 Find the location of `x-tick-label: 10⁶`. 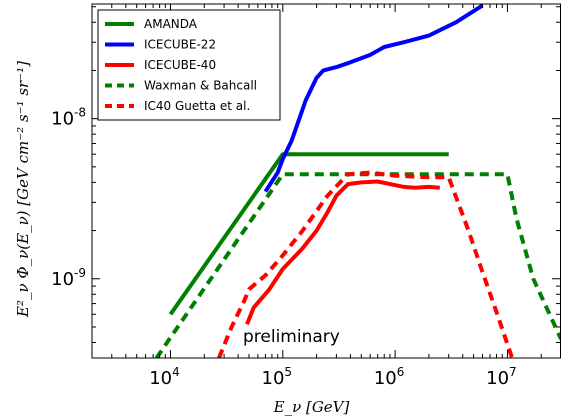

x-tick-label: 10⁶ is located at coordinates (389, 377).